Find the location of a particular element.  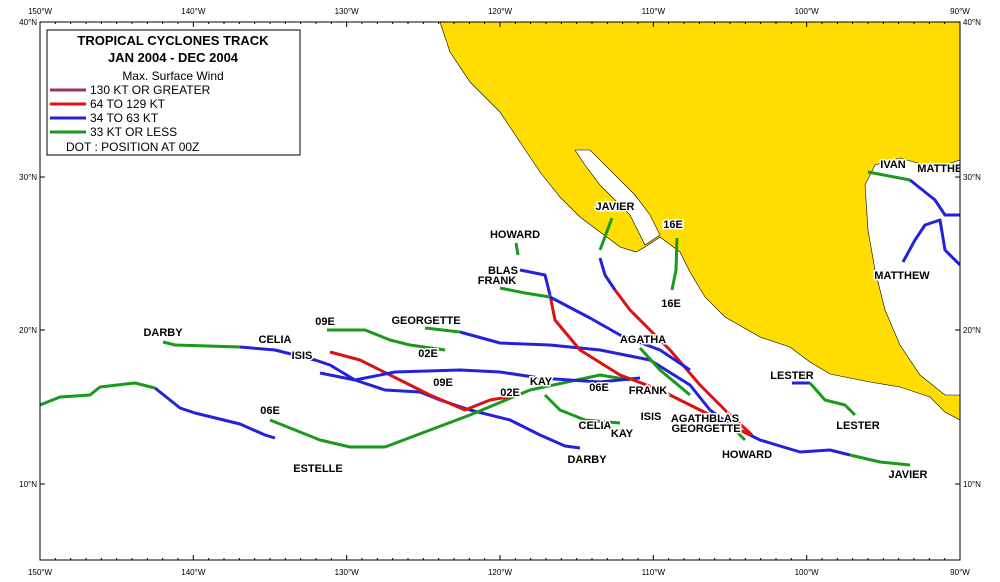

legend-subtitle: Max. Surface Wind is located at coordinates (172, 76).